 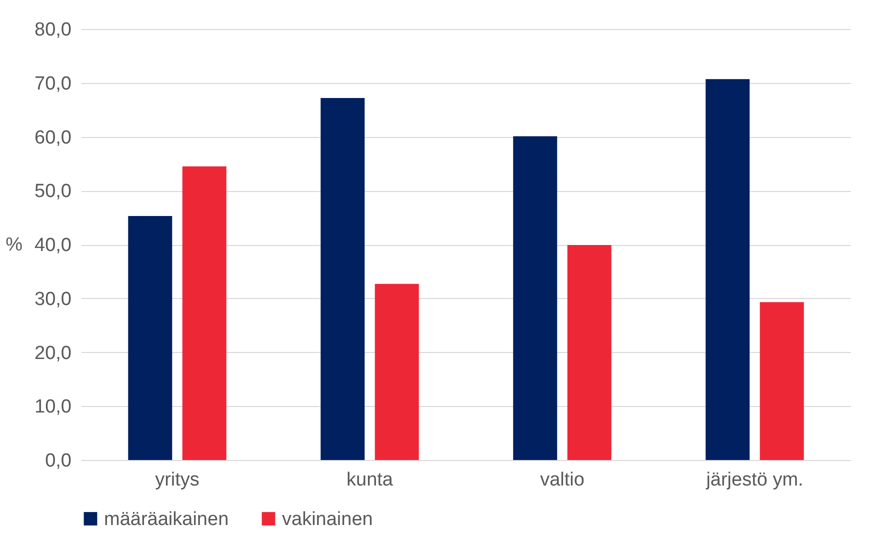 I want to click on legend-label: vakinainen, so click(x=327, y=519).